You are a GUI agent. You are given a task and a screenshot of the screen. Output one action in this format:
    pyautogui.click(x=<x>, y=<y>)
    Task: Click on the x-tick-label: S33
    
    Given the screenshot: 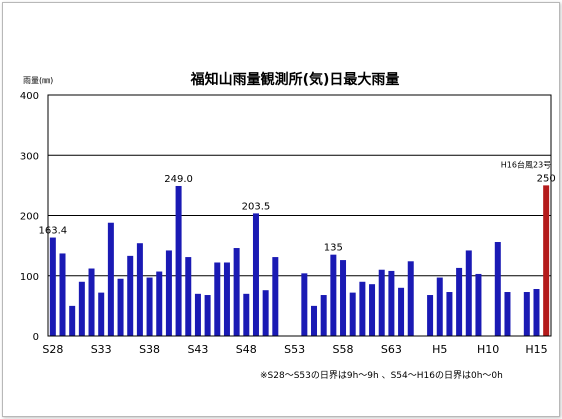 What is the action you would take?
    pyautogui.click(x=101, y=349)
    